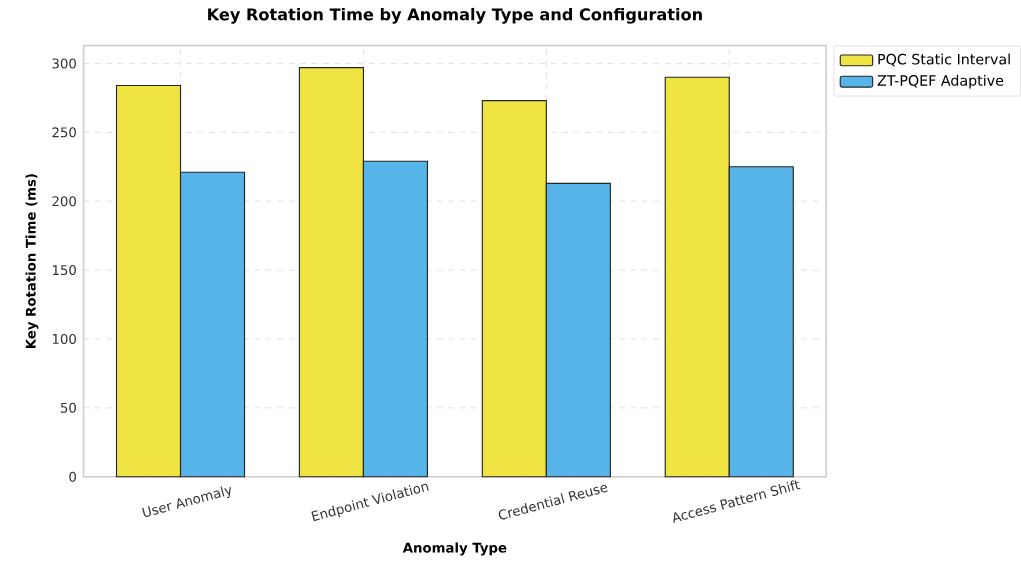  I want to click on x-axis-title: Anomaly Type, so click(454, 549).